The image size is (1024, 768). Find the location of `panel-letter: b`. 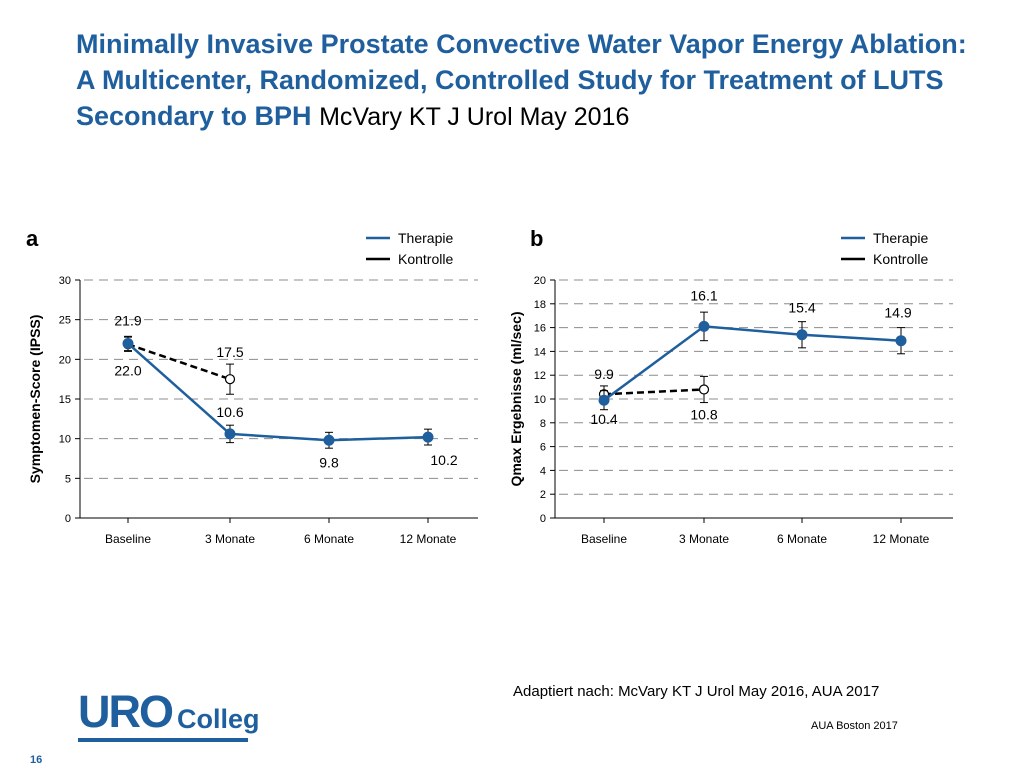

panel-letter: b is located at coordinates (536, 238).